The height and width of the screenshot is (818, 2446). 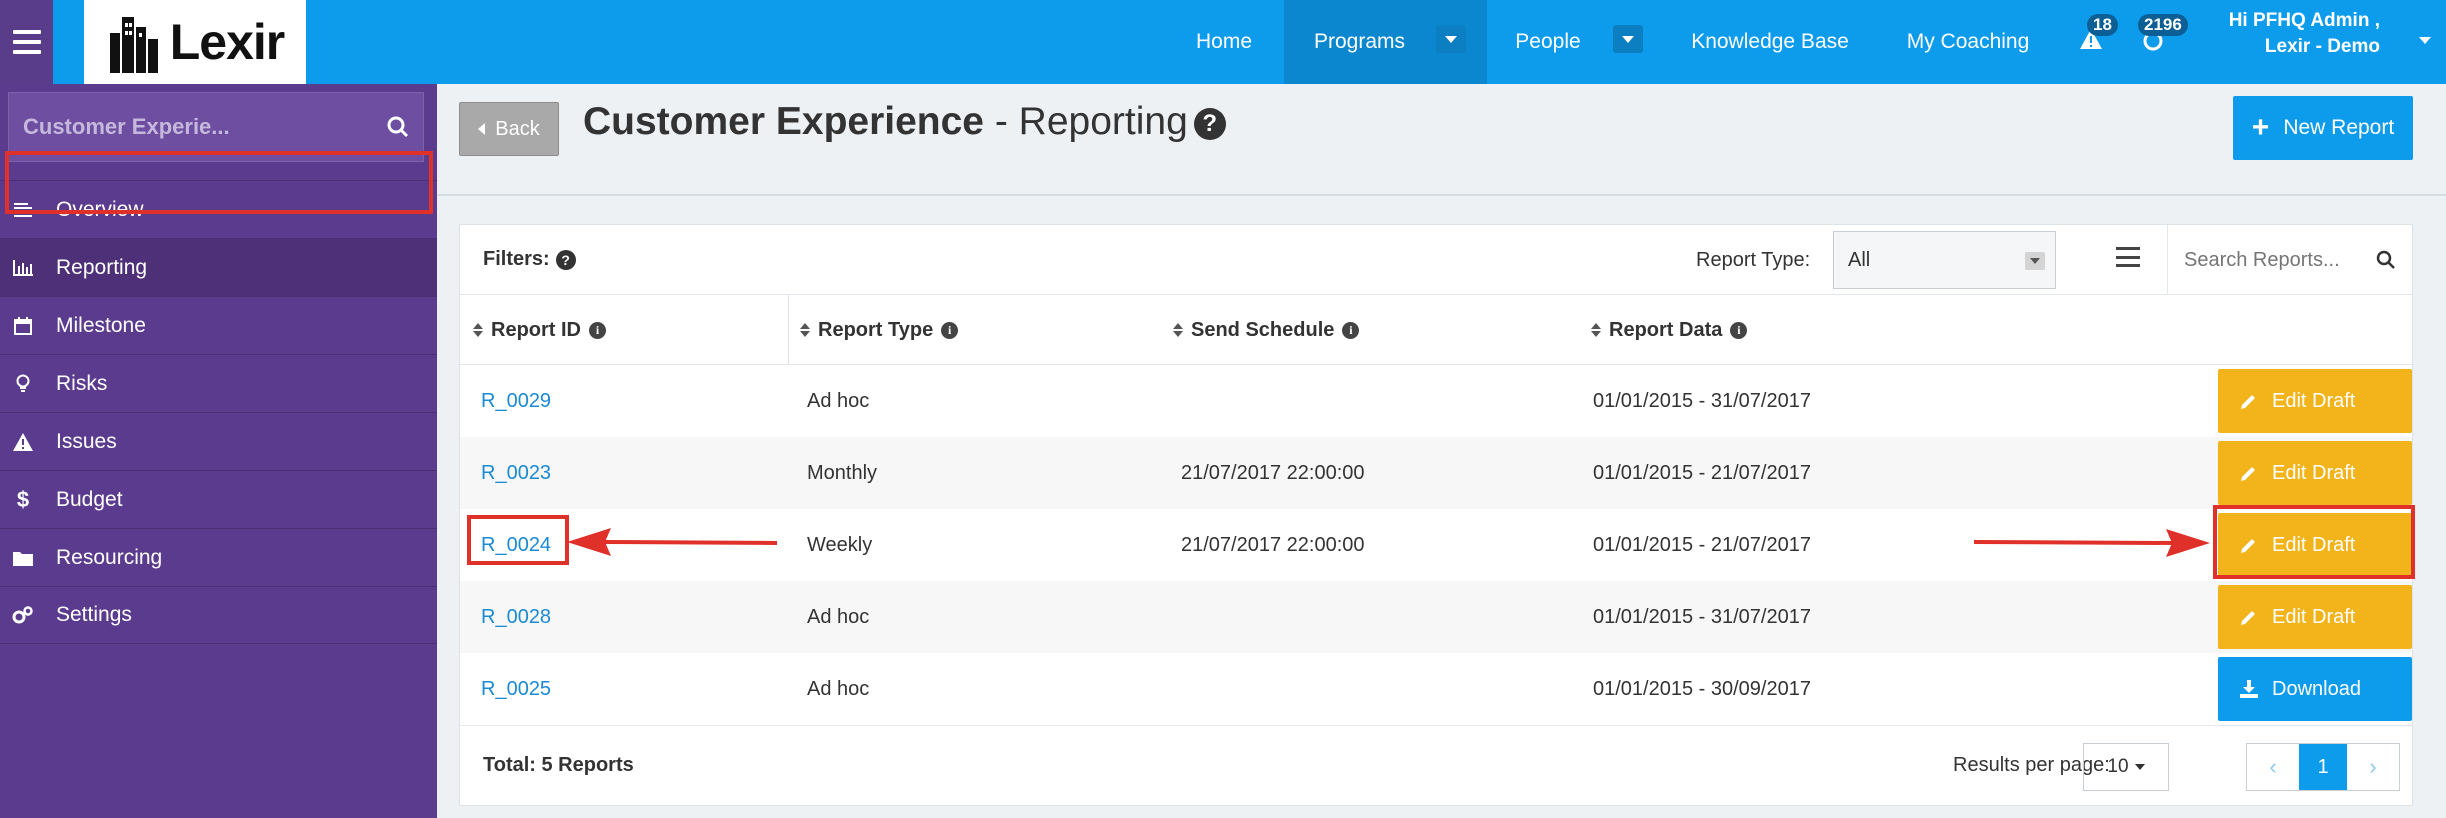 What do you see at coordinates (2128, 257) in the screenshot?
I see `column-menu-icon` at bounding box center [2128, 257].